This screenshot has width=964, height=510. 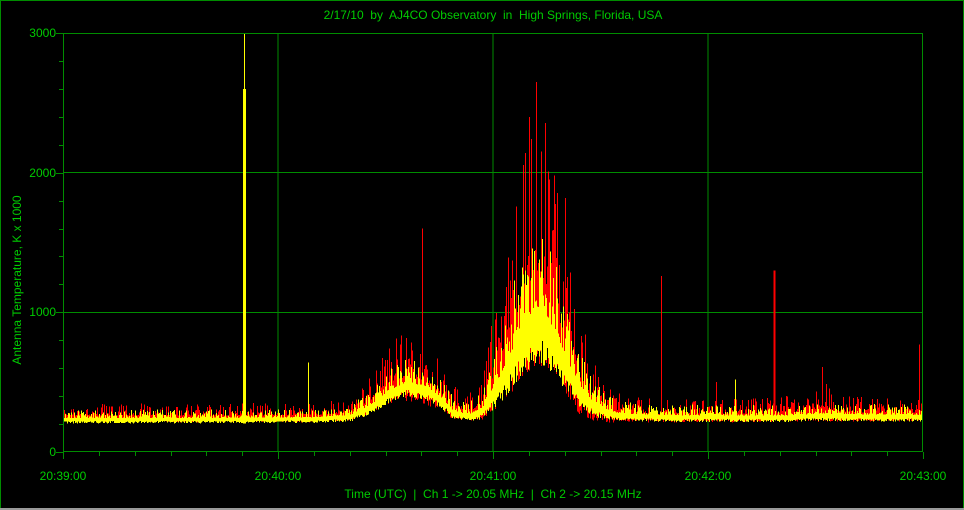 I want to click on window-bottom-edge, so click(x=482, y=509).